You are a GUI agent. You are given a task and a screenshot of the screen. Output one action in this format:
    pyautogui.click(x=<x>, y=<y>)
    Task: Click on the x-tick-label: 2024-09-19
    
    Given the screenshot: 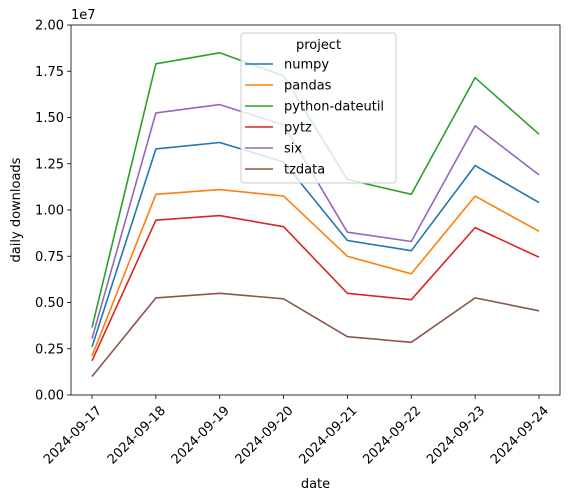 What is the action you would take?
    pyautogui.click(x=201, y=435)
    